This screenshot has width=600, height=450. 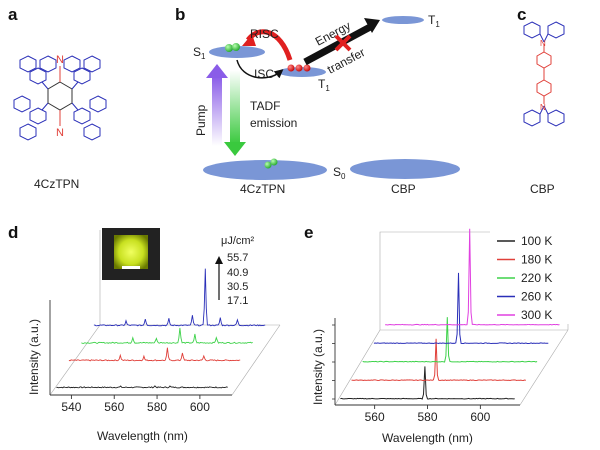 I want to click on d-series-30.5, so click(x=154, y=354).